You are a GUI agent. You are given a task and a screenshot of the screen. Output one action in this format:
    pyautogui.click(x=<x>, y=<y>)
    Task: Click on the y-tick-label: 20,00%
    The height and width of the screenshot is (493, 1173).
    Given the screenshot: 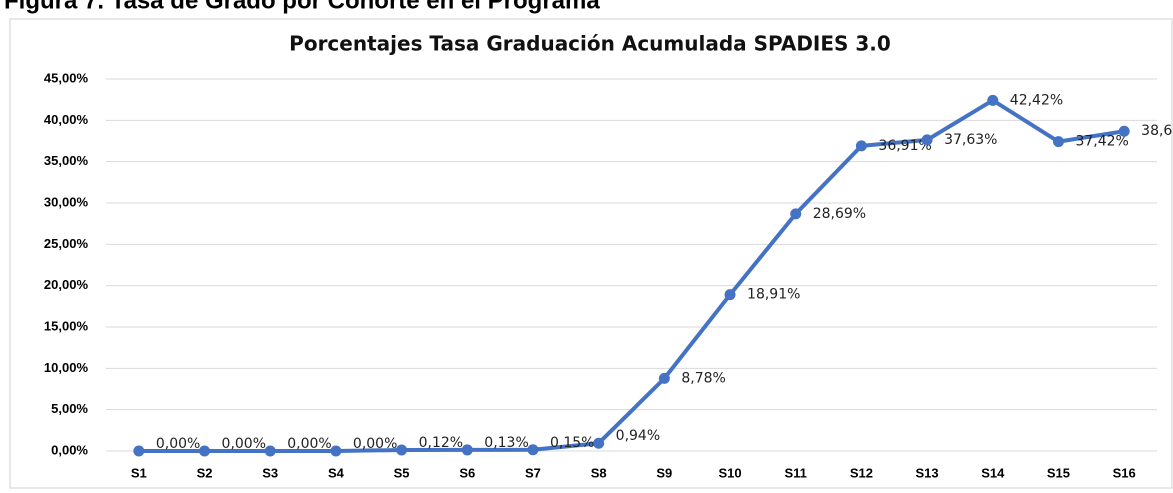 What is the action you would take?
    pyautogui.click(x=66, y=284)
    